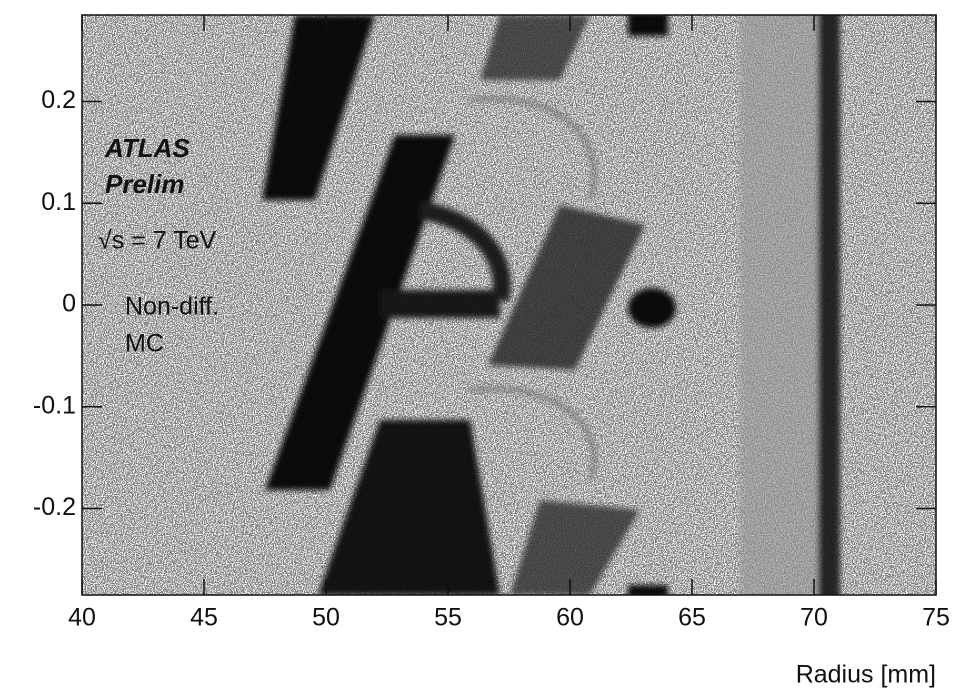  What do you see at coordinates (54, 405) in the screenshot?
I see `y-tick-label: -0.1` at bounding box center [54, 405].